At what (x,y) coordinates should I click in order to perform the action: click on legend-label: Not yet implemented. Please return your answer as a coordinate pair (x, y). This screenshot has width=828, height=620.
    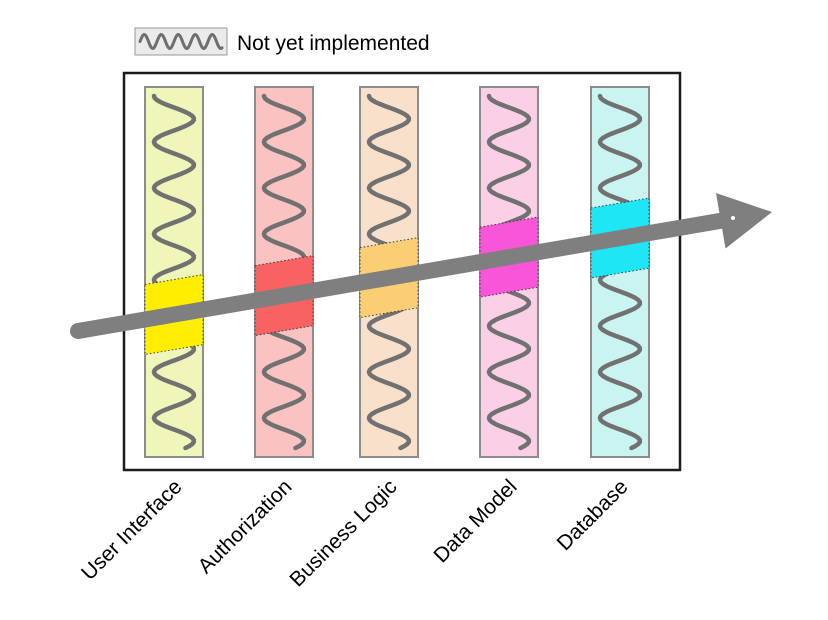
    Looking at the image, I should click on (333, 43).